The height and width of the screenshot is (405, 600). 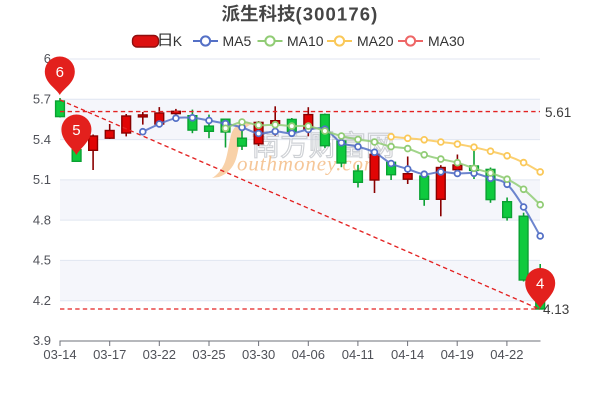 What do you see at coordinates (159, 354) in the screenshot?
I see `svg-text: 03-22` at bounding box center [159, 354].